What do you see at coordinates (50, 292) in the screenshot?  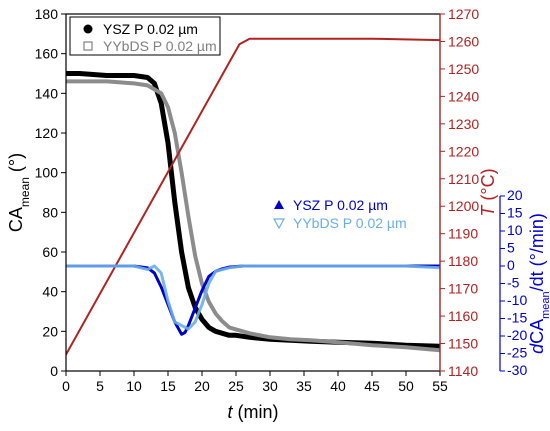 I see `y-left-tick-label: 40` at bounding box center [50, 292].